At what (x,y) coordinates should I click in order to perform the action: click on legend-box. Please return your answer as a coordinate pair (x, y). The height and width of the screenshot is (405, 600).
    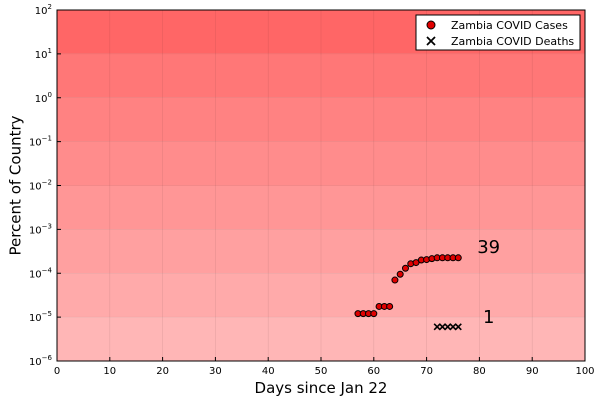
    Looking at the image, I should click on (498, 32).